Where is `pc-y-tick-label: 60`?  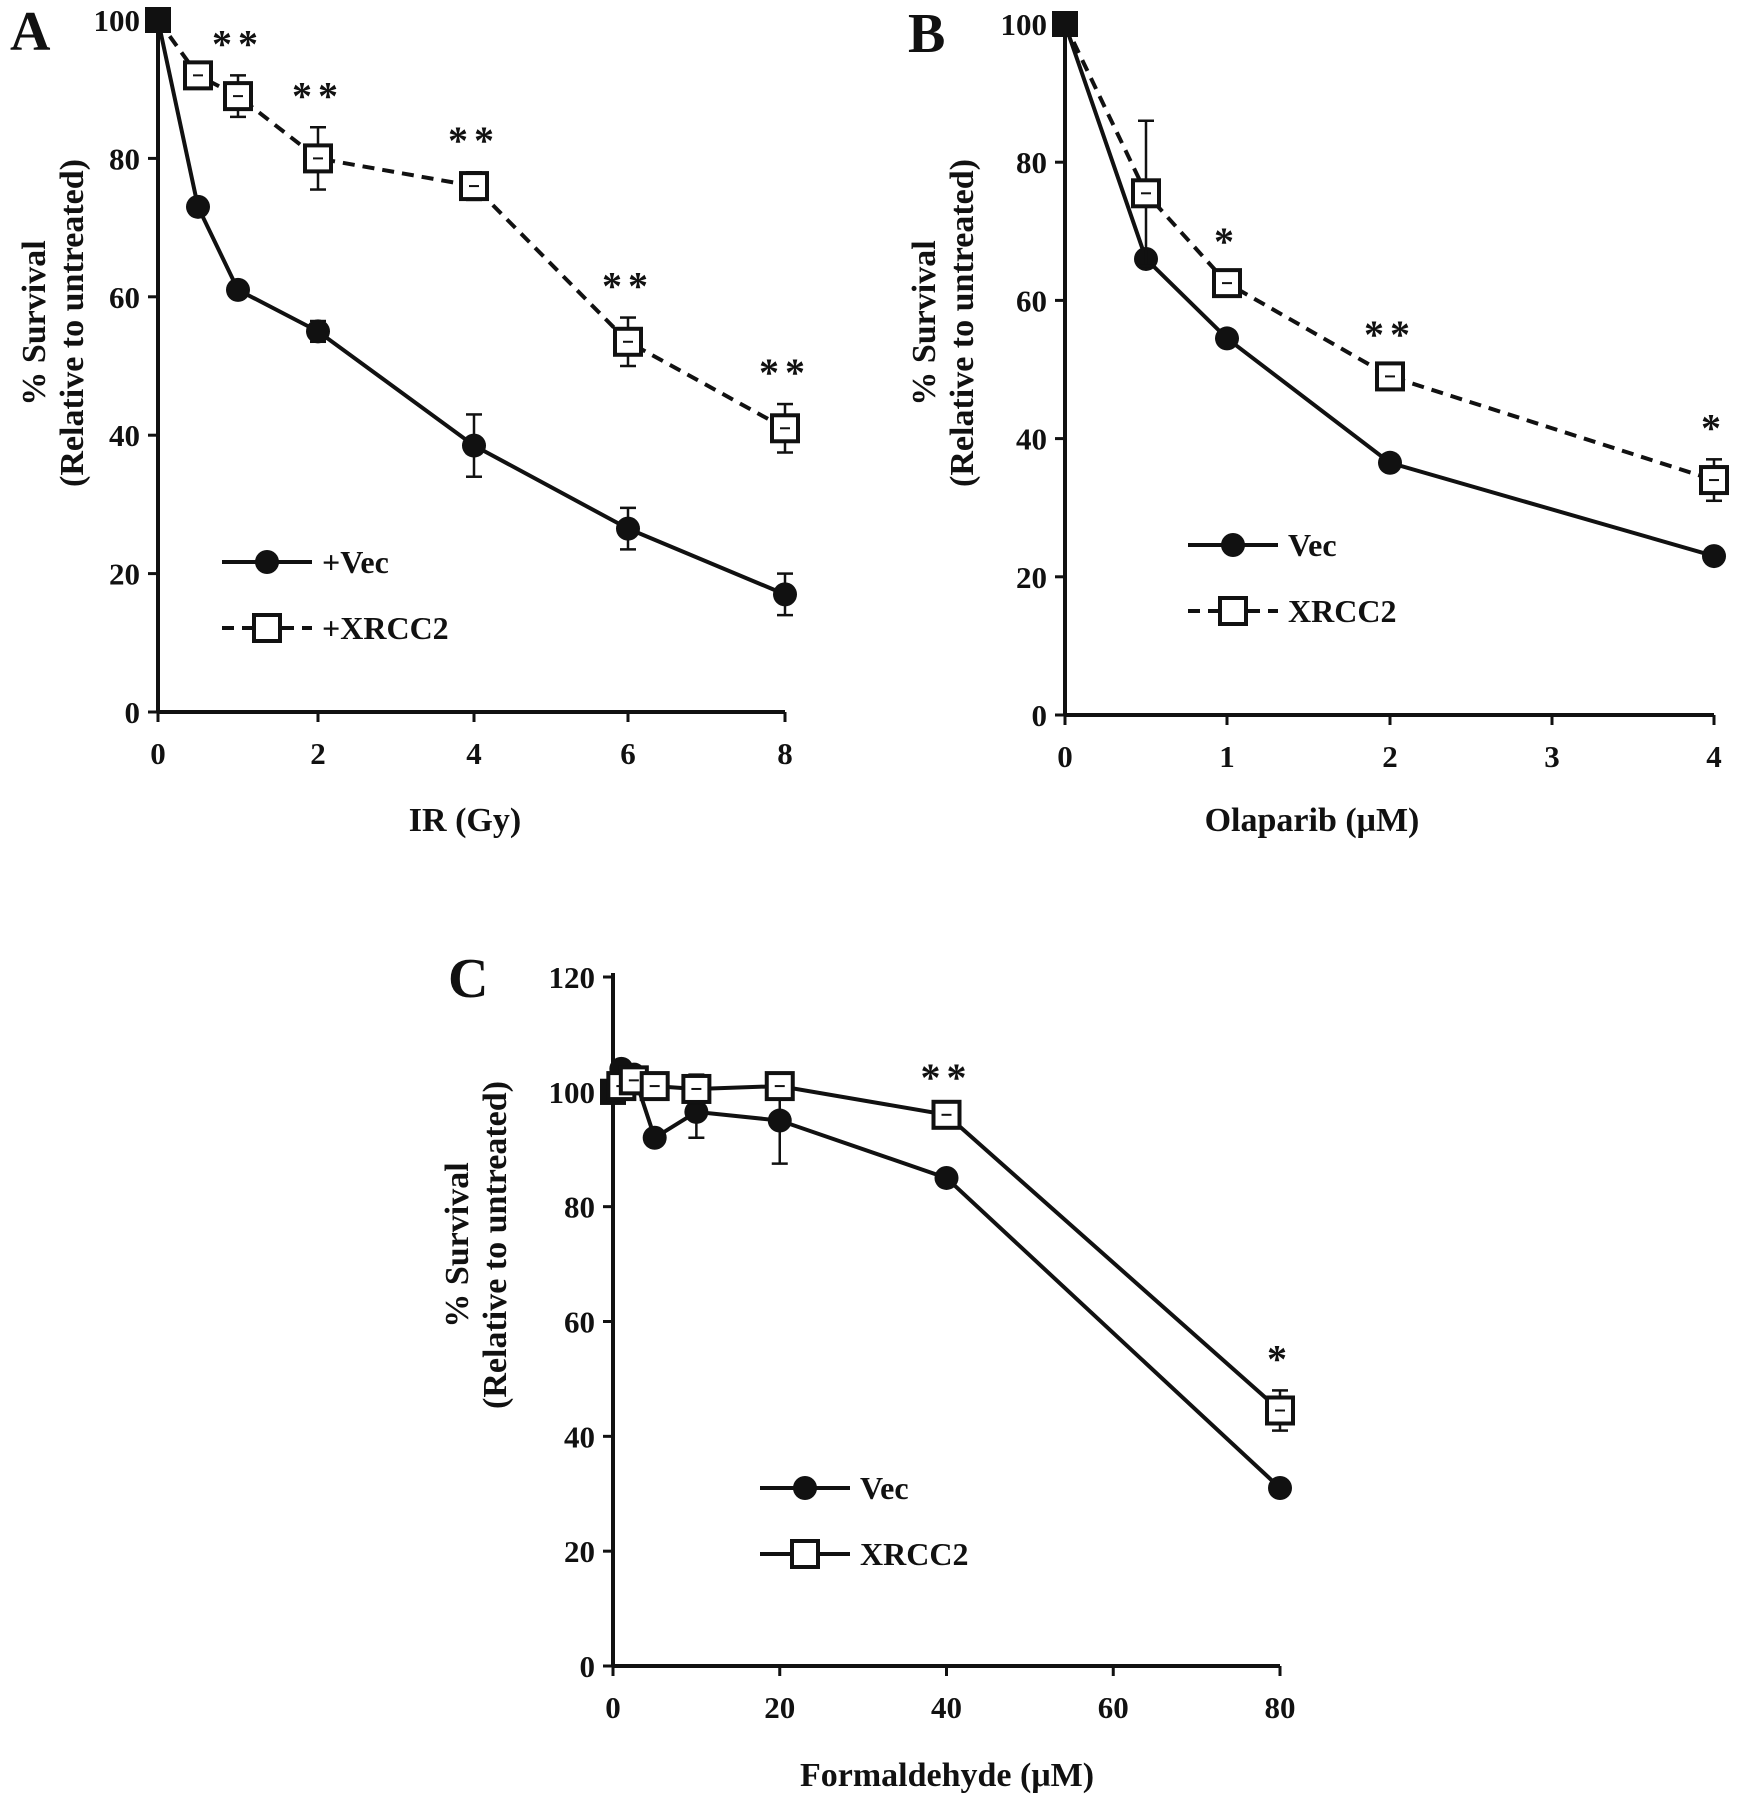 pc-y-tick-label: 60 is located at coordinates (579, 1322).